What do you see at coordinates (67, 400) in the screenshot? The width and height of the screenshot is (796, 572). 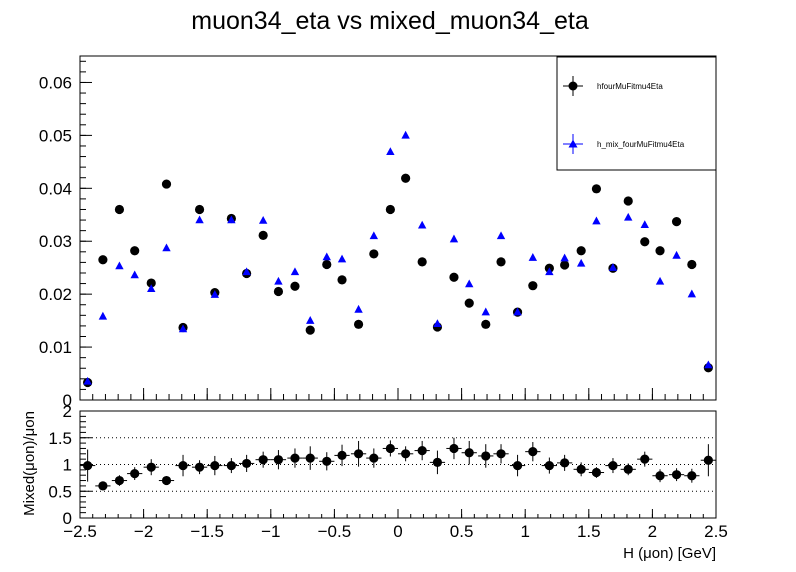 I see `top-y-tick-label: 0` at bounding box center [67, 400].